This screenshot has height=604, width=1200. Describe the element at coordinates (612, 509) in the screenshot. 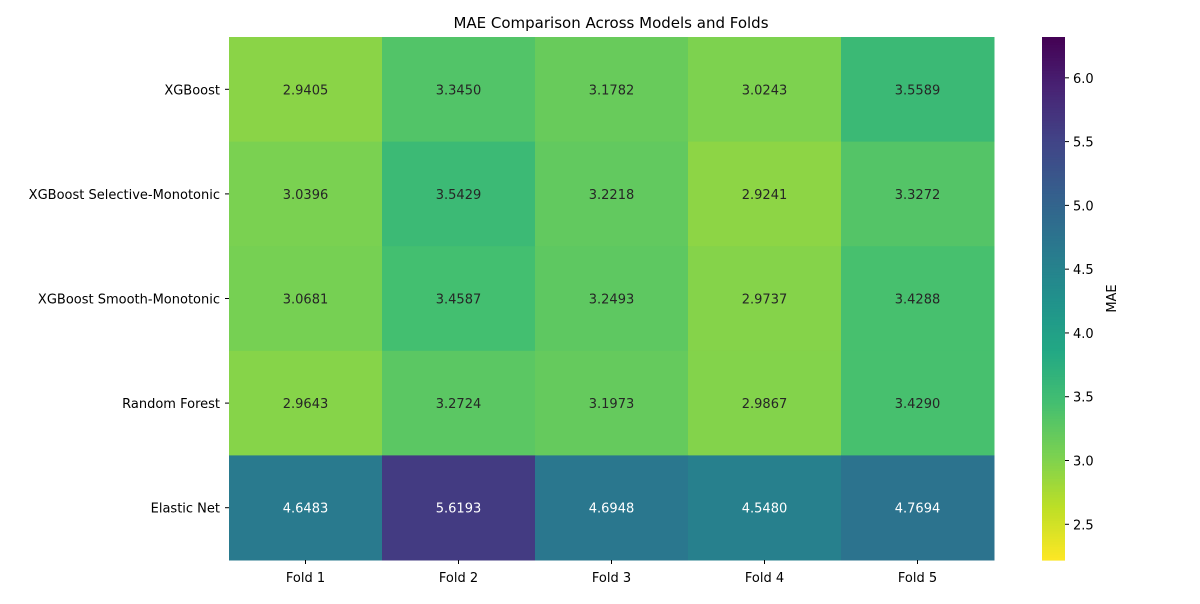

I see `heatmap-cell-label: 4.6948` at that location.